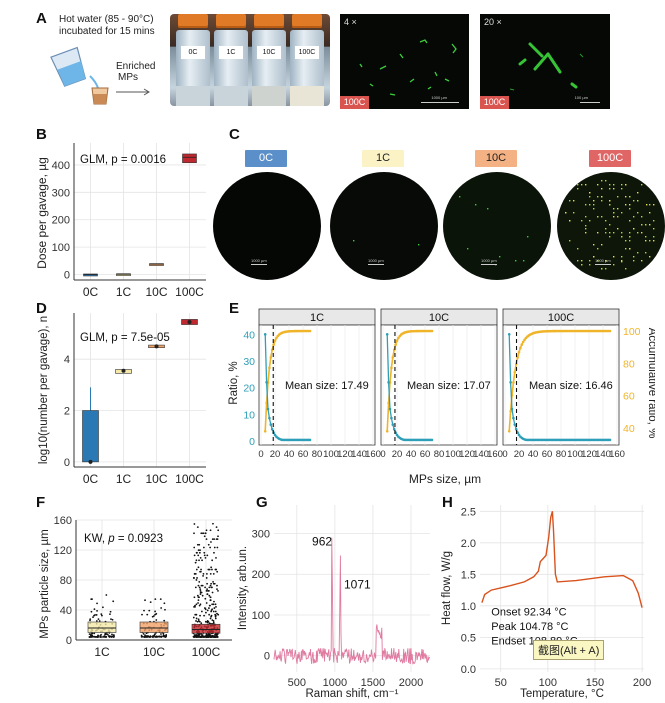 Image resolution: width=665 pixels, height=703 pixels. What do you see at coordinates (489, 260) in the screenshot?
I see `dish-scale-label: 1000 µm` at bounding box center [489, 260].